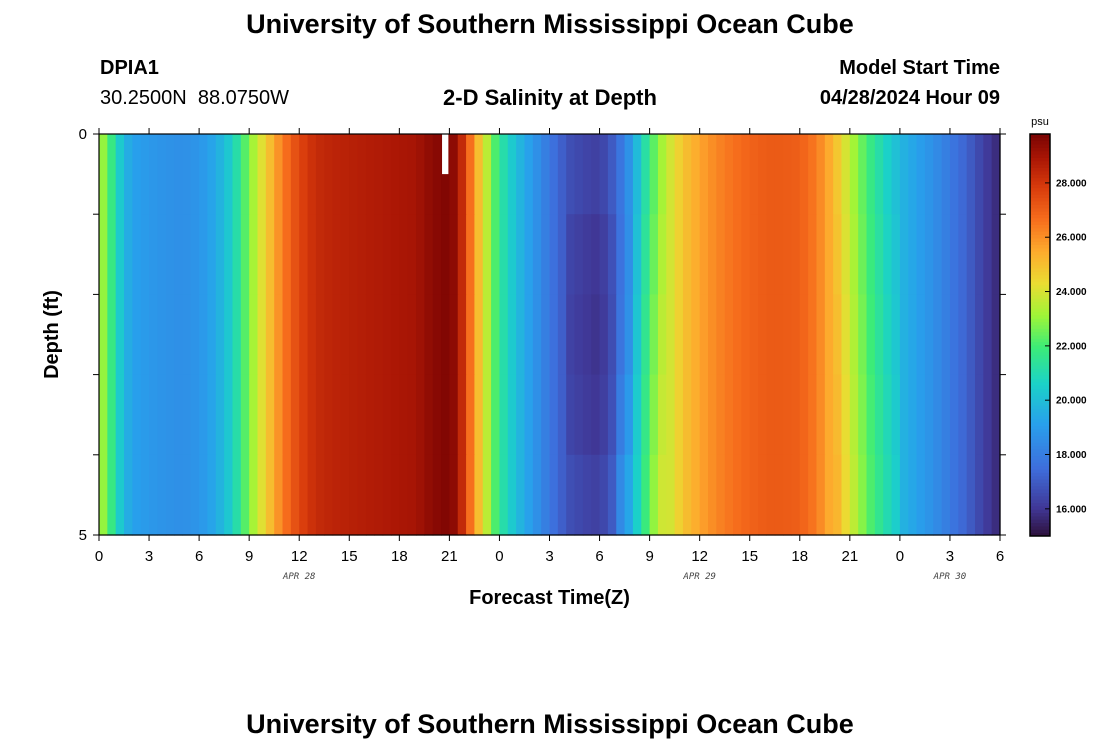 The image size is (1100, 750). What do you see at coordinates (749, 556) in the screenshot?
I see `x-tick-label: 15` at bounding box center [749, 556].